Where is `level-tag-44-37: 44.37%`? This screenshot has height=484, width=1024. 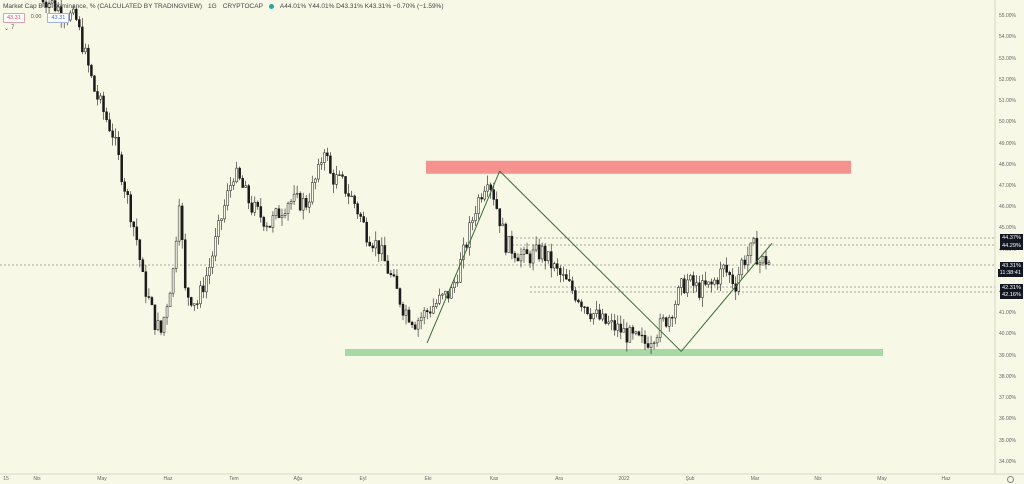
level-tag-44-37: 44.37% is located at coordinates (1011, 238).